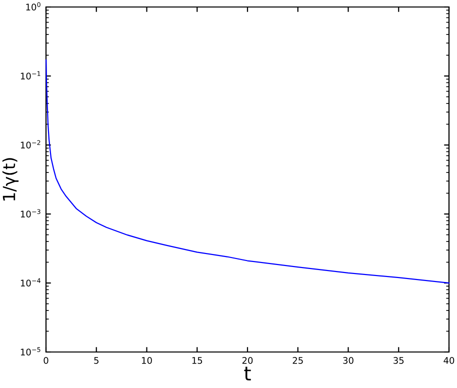  What do you see at coordinates (449, 360) in the screenshot?
I see `x-tick-label: 40` at bounding box center [449, 360].